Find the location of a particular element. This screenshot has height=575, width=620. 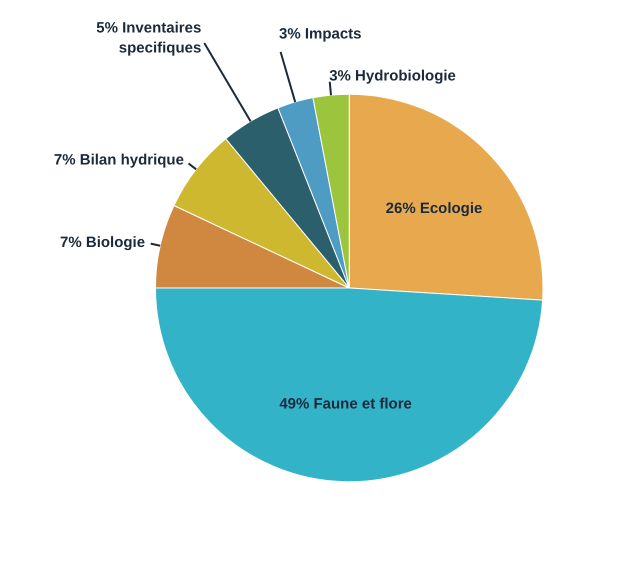

slice-label: 5% Inventaires specifiques is located at coordinates (149, 38).